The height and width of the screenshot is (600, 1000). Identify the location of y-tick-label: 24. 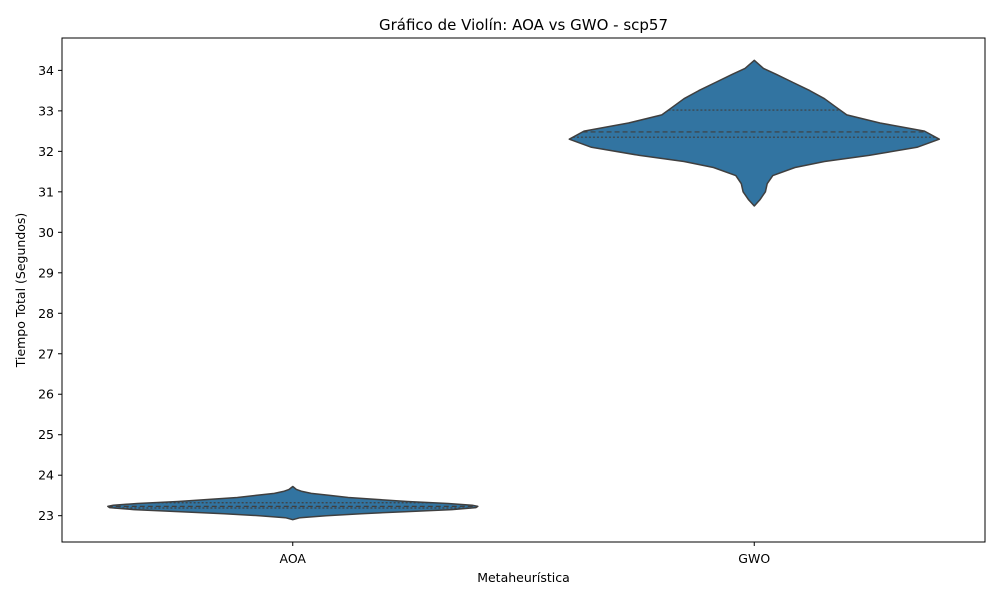
(46, 475).